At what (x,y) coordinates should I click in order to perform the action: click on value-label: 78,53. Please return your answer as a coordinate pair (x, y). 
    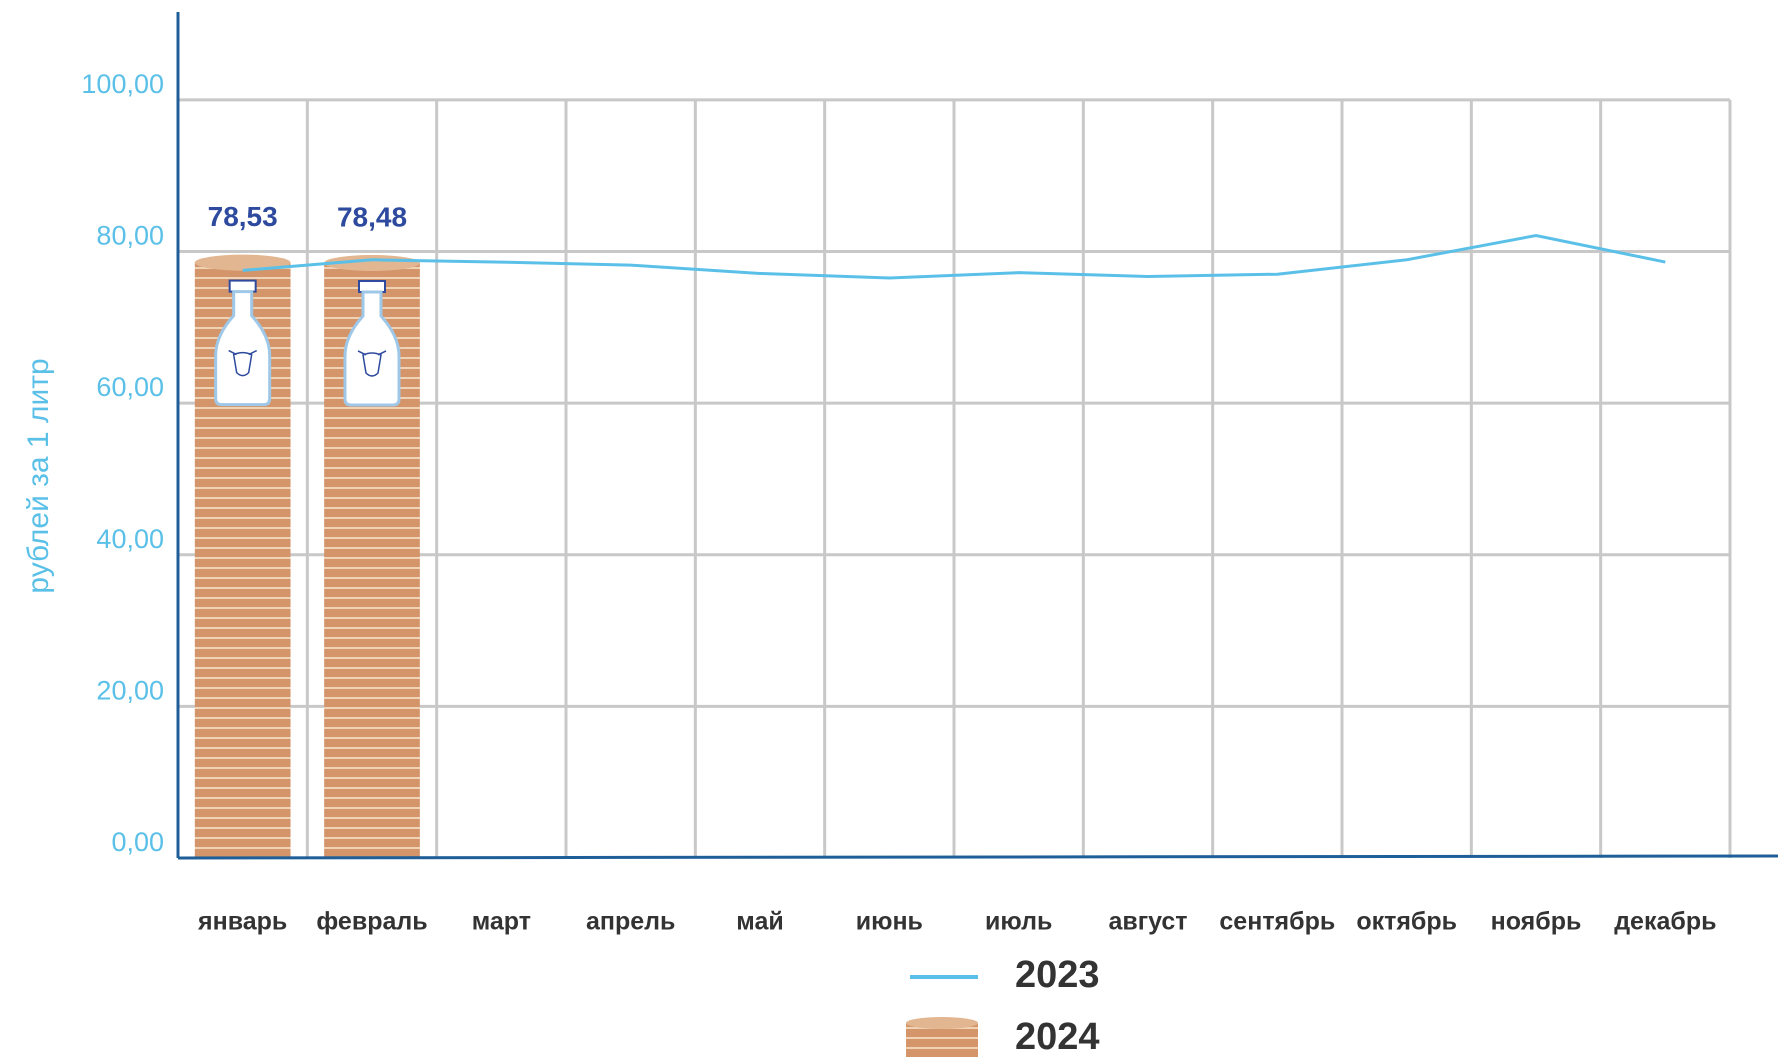
    Looking at the image, I should click on (243, 216).